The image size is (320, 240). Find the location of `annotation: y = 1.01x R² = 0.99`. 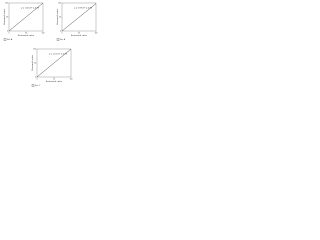

annotation: y = 1.01x R² = 0.99 is located at coordinates (58, 54).